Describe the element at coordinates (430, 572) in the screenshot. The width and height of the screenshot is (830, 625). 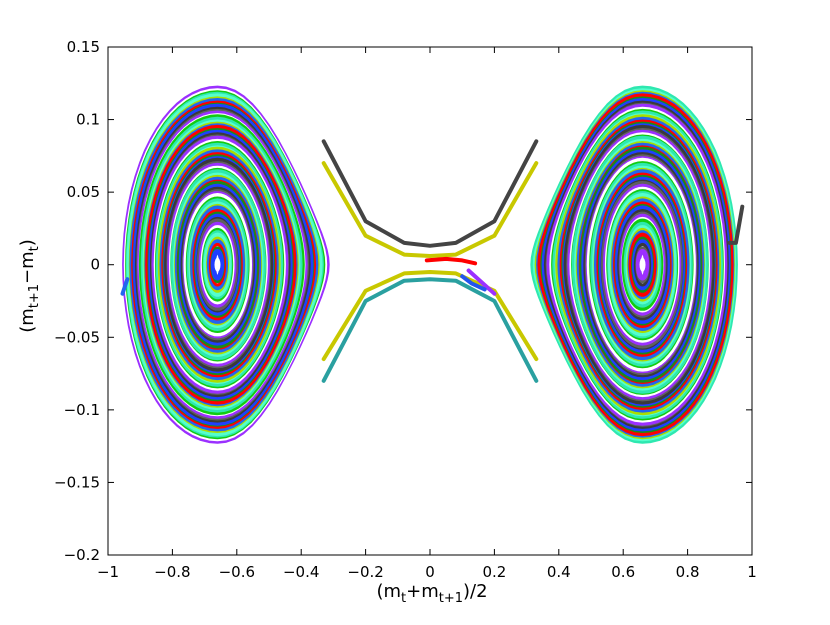
I see `x-tick-label: 0` at that location.